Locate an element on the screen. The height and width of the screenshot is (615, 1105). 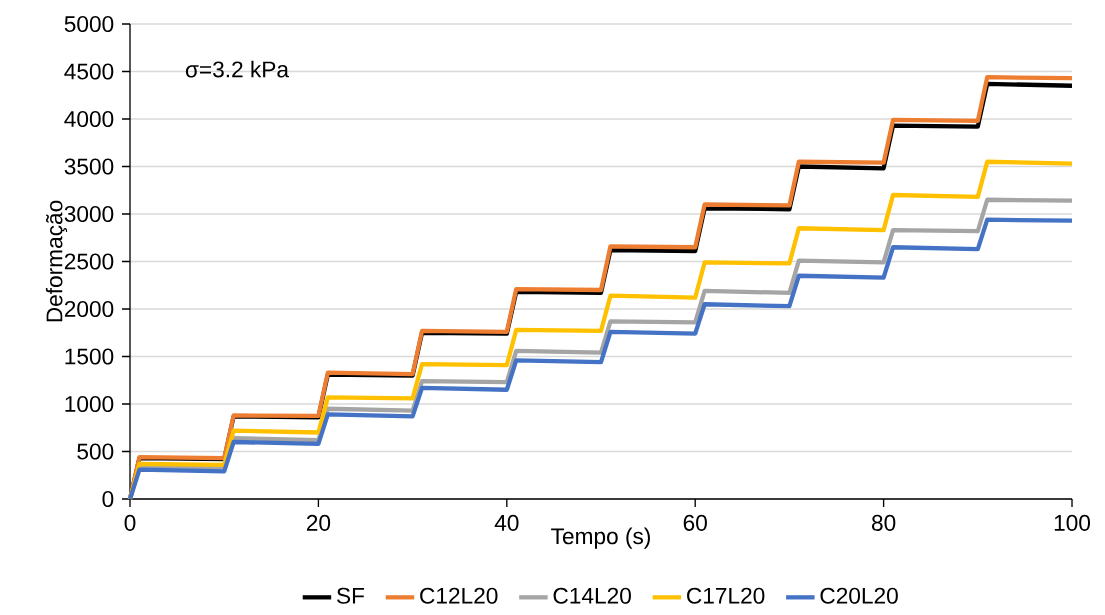
legend-label: C12L20 is located at coordinates (459, 595).